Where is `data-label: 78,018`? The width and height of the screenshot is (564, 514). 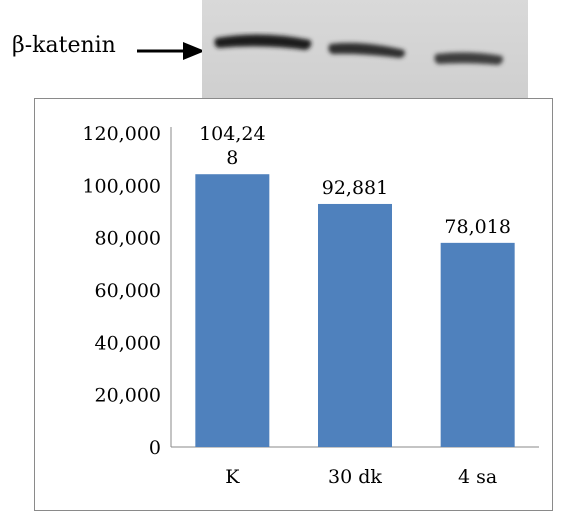
data-label: 78,018 is located at coordinates (477, 227).